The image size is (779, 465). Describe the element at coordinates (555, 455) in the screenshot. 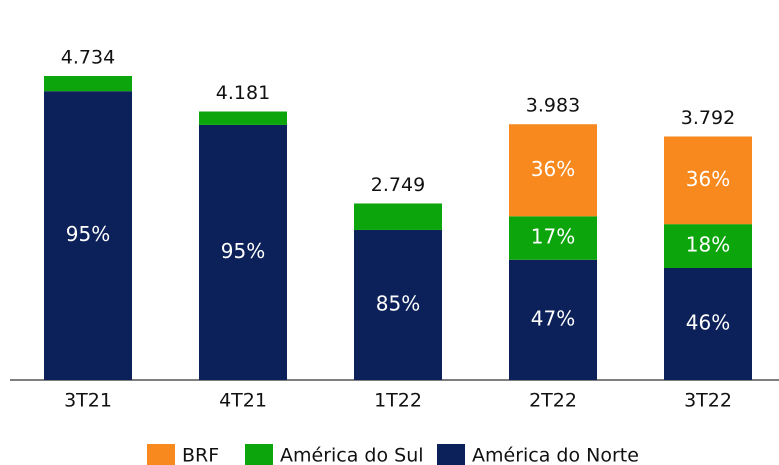

I see `legend-label: América do Norte` at that location.